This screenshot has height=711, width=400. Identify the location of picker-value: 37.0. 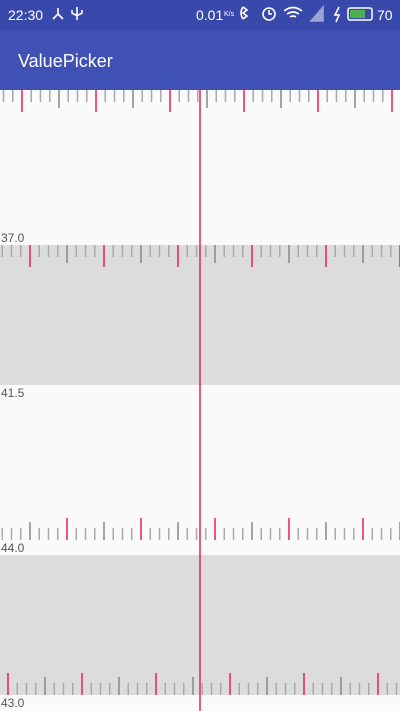
(13, 238).